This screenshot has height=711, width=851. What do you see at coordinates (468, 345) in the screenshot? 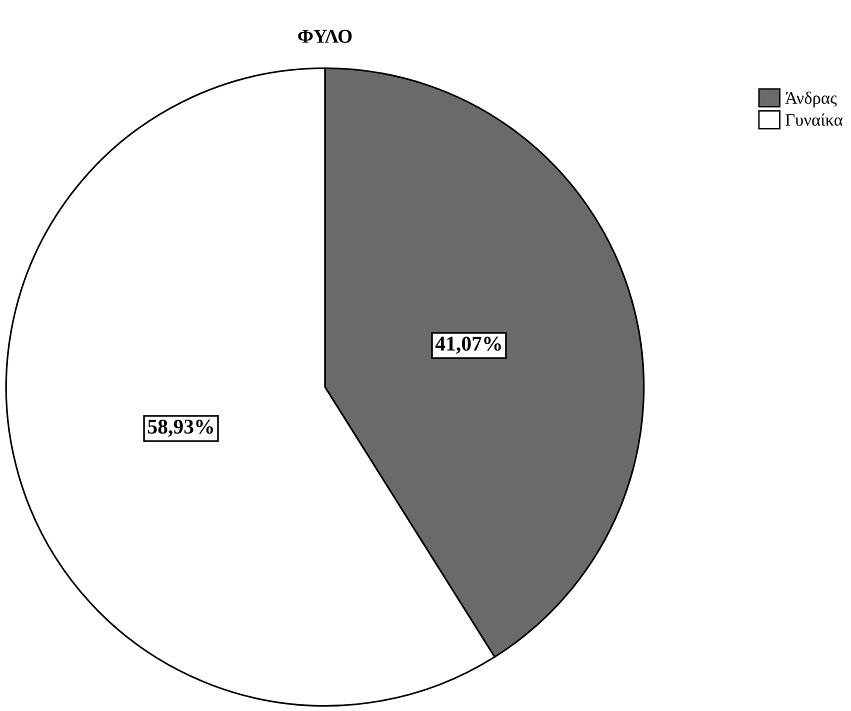
I see `data-label: 41,07%` at bounding box center [468, 345].